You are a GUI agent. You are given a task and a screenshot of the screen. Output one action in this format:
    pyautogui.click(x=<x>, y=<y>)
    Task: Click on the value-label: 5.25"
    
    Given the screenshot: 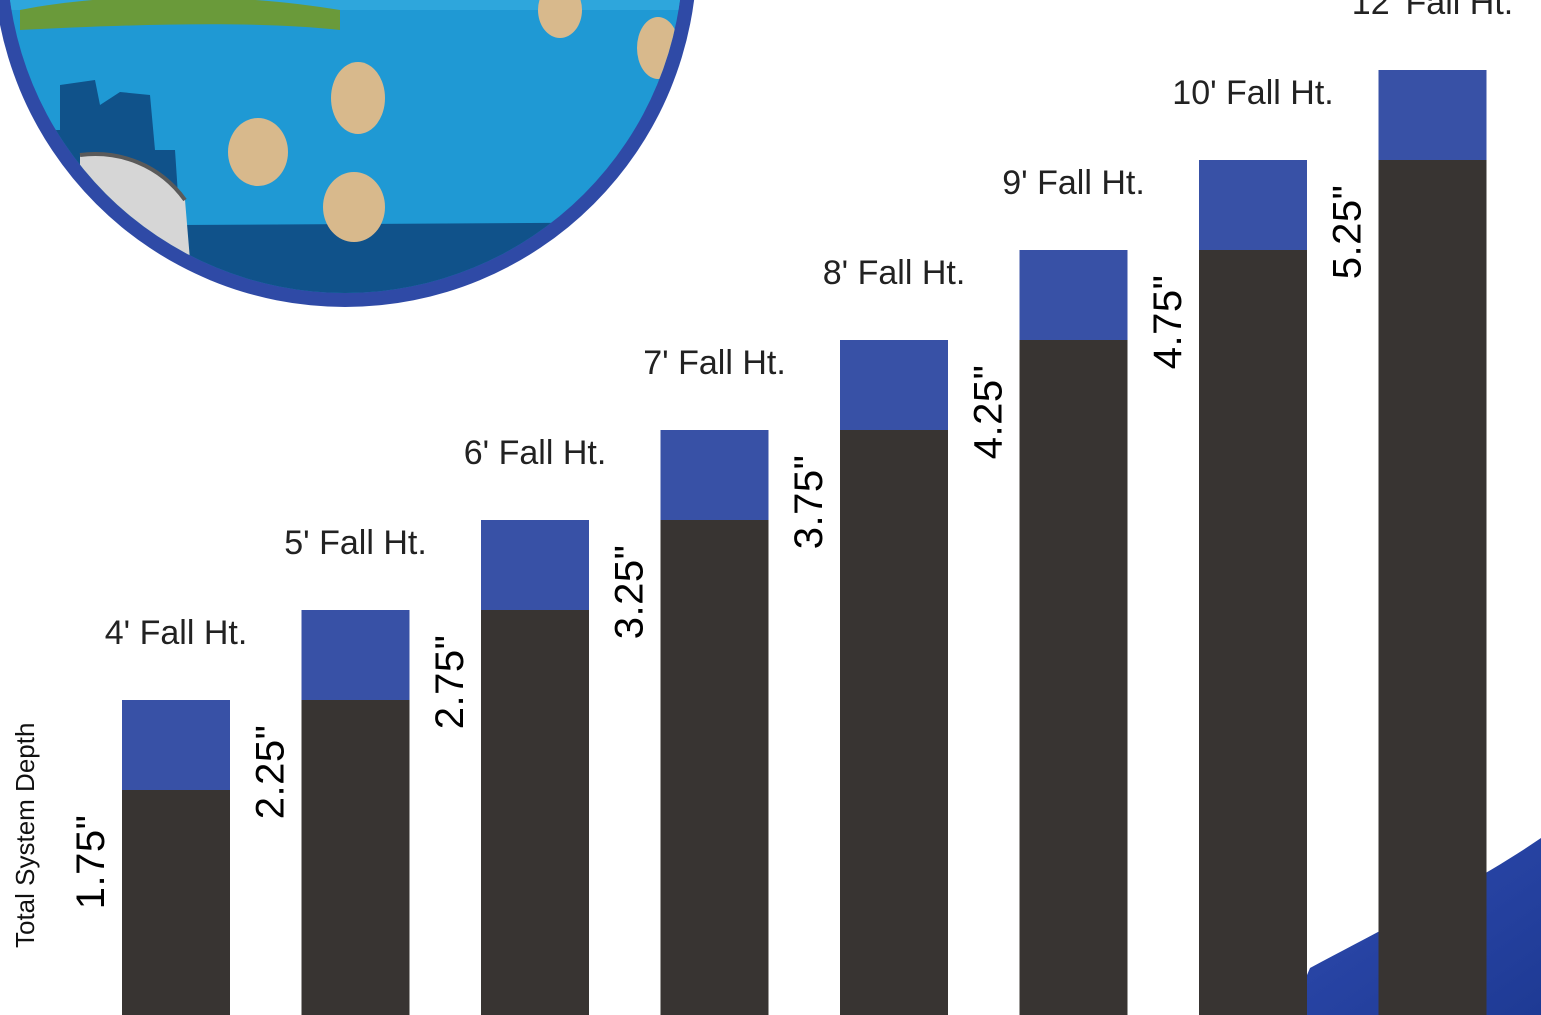 What is the action you would take?
    pyautogui.click(x=1348, y=232)
    